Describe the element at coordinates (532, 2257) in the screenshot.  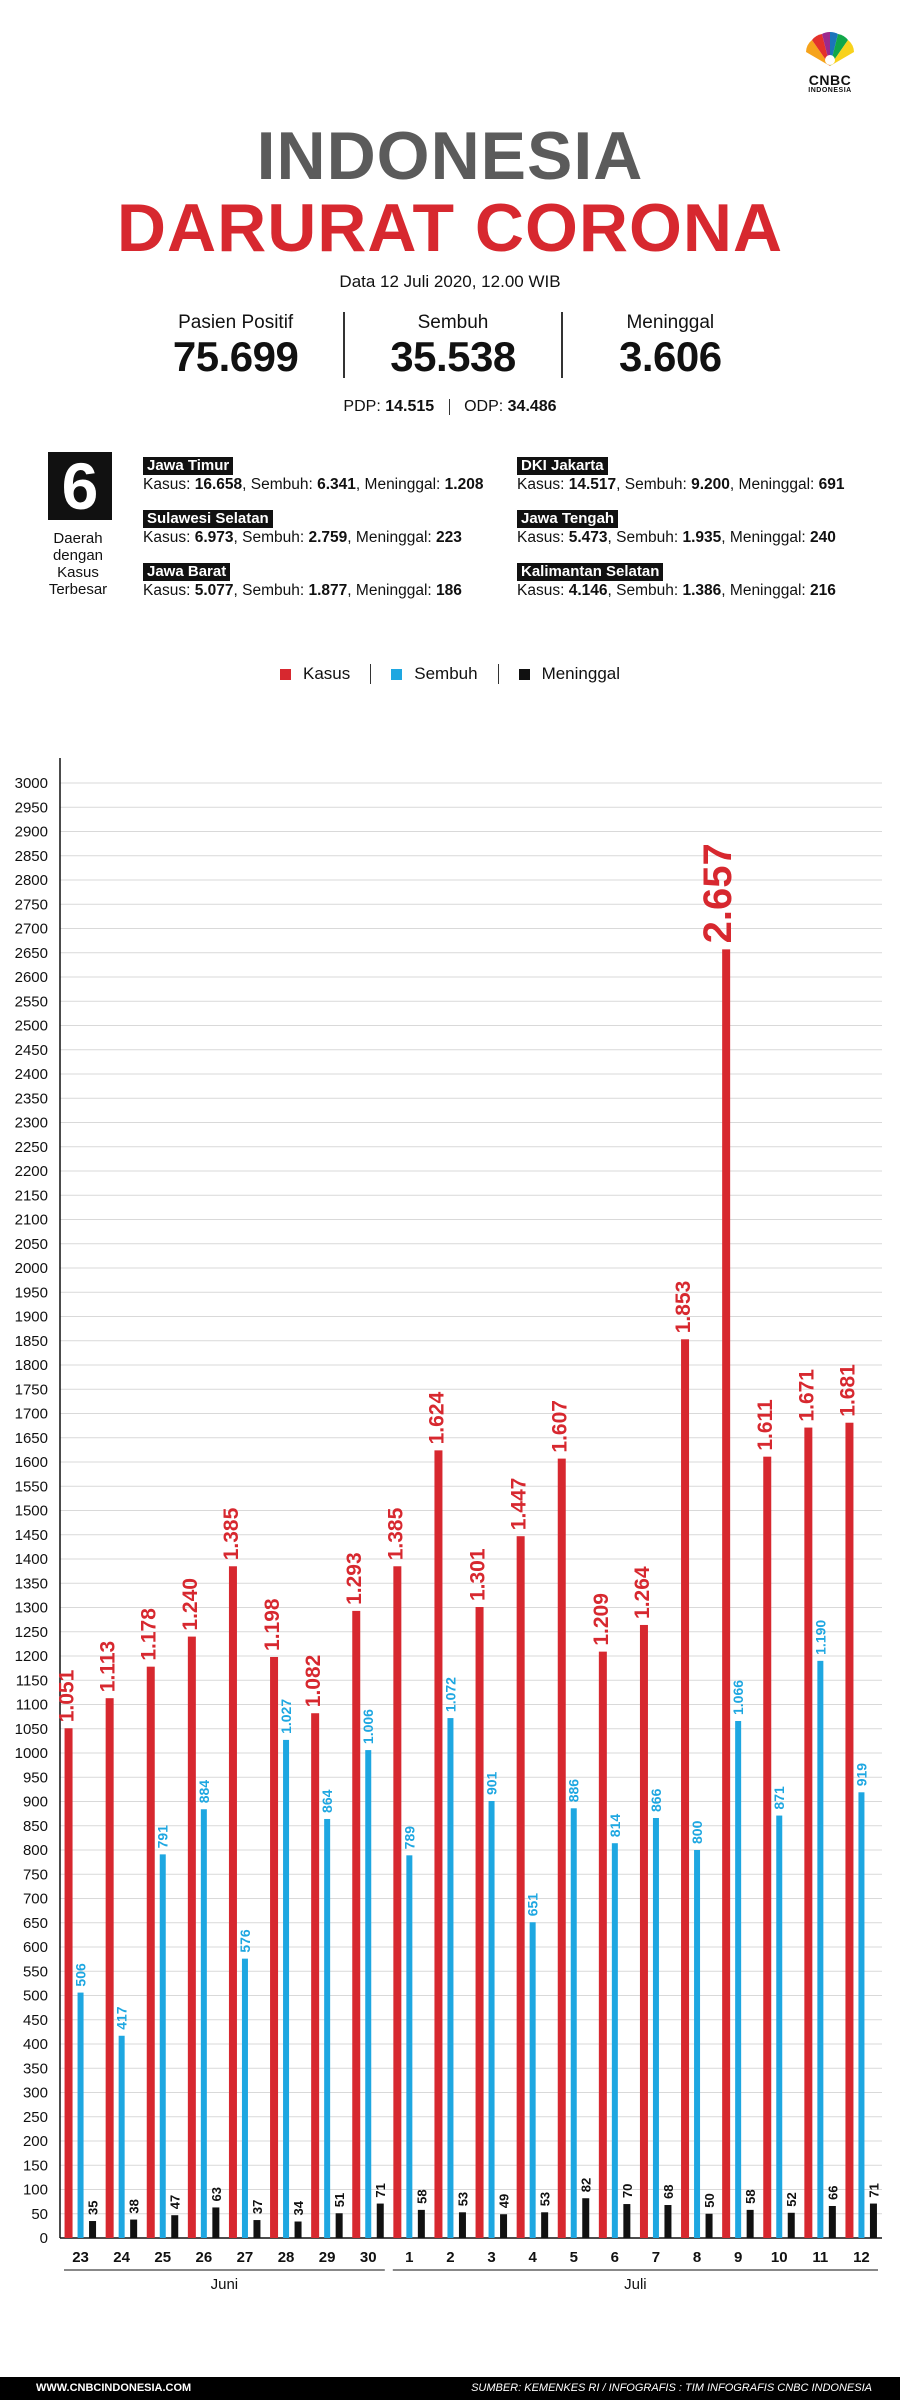
I see `x-tick-label: 4` at that location.